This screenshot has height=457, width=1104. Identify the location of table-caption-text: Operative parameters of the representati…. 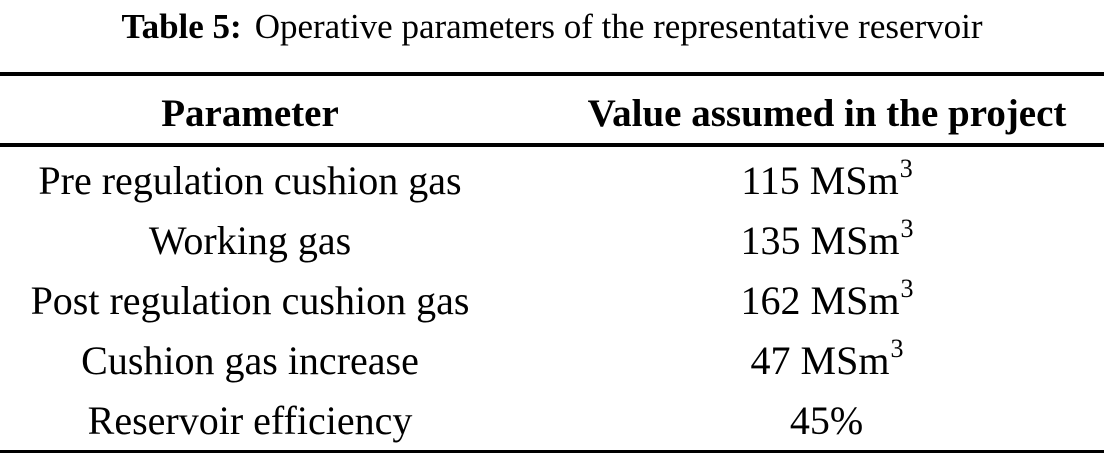
(618, 26).